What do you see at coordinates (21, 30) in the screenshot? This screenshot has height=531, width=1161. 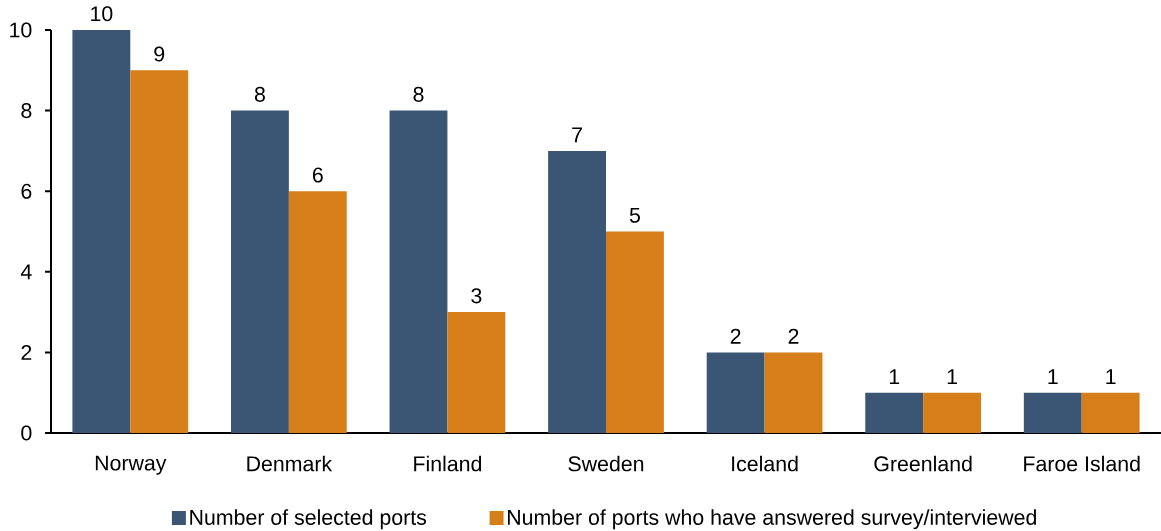 I see `y-tick-label: 10` at bounding box center [21, 30].